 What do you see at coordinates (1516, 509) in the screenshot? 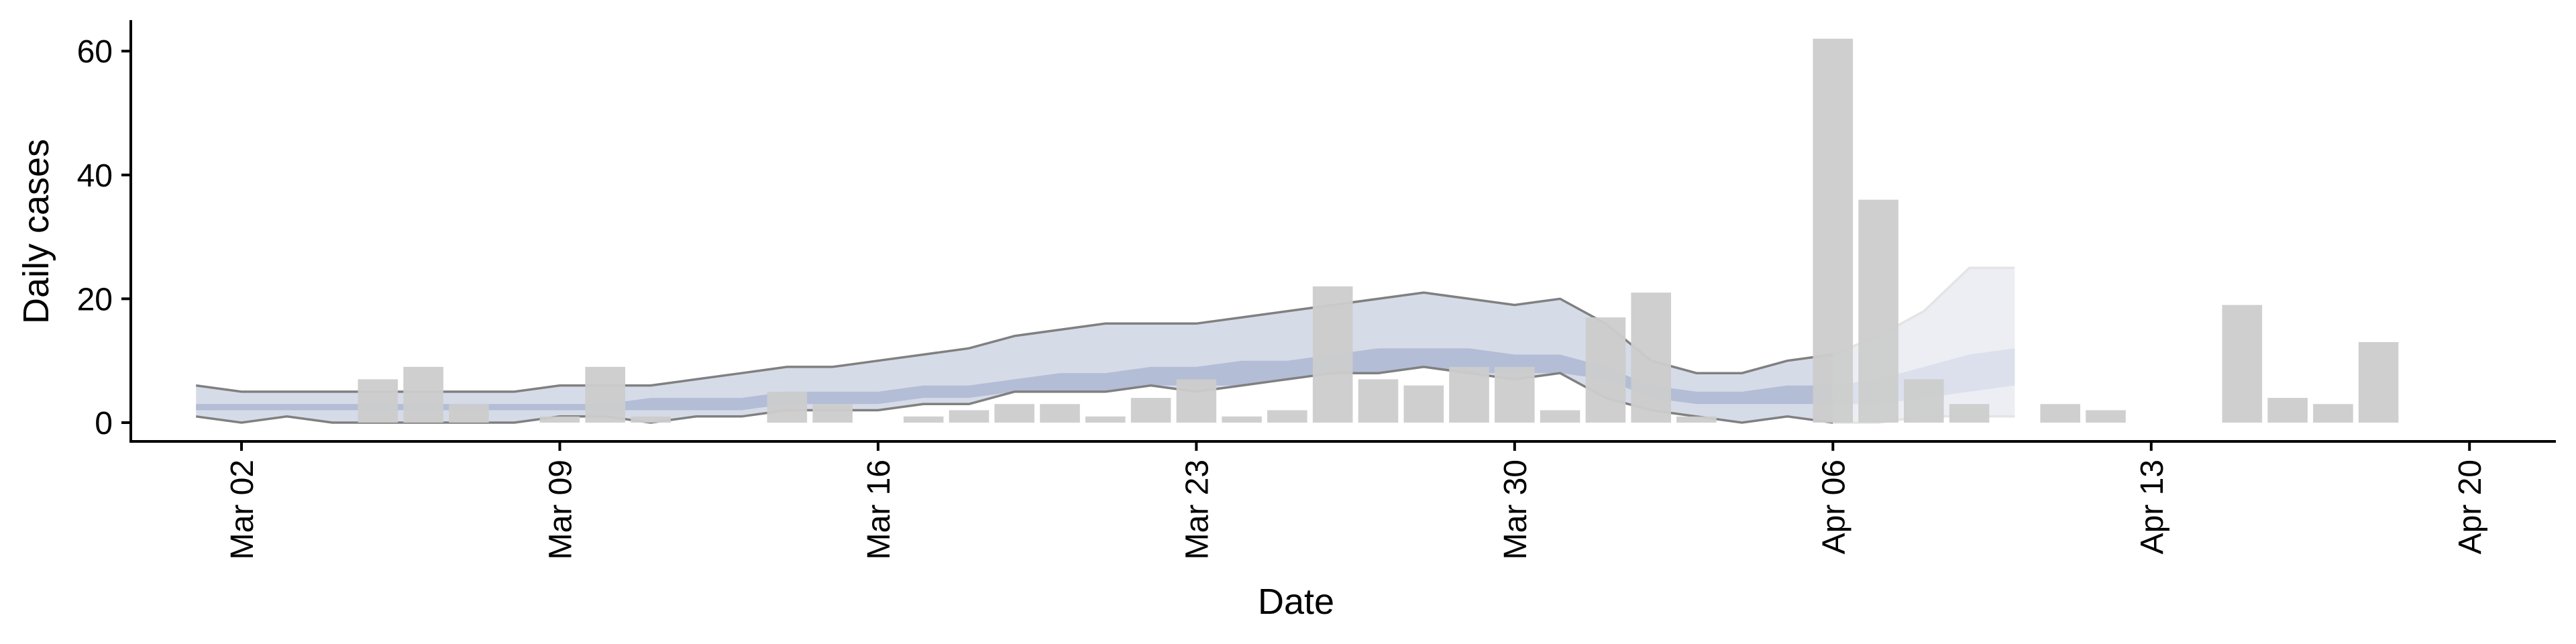
I see `x-tick-label: Mar 30` at bounding box center [1516, 509].